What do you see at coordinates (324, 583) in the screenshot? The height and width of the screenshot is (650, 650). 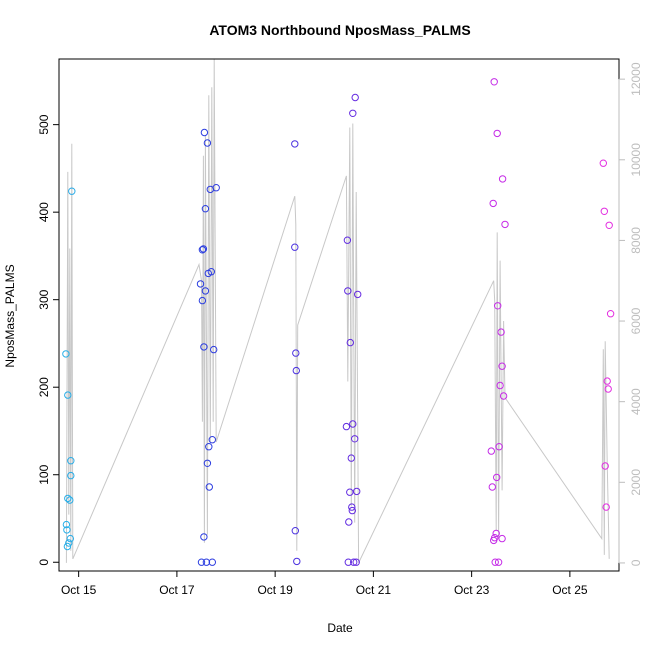 I see `x-axis: Oct 15 Oct 17 Oct 19 Oct 21 Oct 23 Oct 25` at bounding box center [324, 583].